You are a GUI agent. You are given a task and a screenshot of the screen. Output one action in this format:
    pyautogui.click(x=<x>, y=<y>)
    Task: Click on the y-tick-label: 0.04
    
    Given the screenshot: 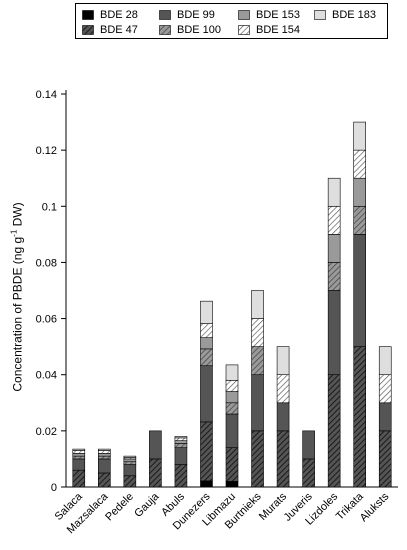 What is the action you would take?
    pyautogui.click(x=46, y=376)
    